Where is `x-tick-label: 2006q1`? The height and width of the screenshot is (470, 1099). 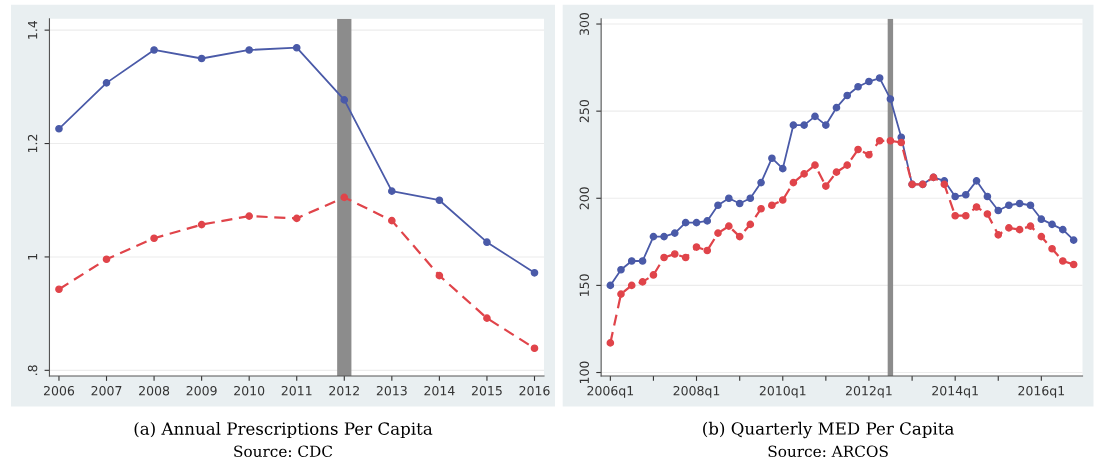
x-tick-label: 2006q1 is located at coordinates (610, 391).